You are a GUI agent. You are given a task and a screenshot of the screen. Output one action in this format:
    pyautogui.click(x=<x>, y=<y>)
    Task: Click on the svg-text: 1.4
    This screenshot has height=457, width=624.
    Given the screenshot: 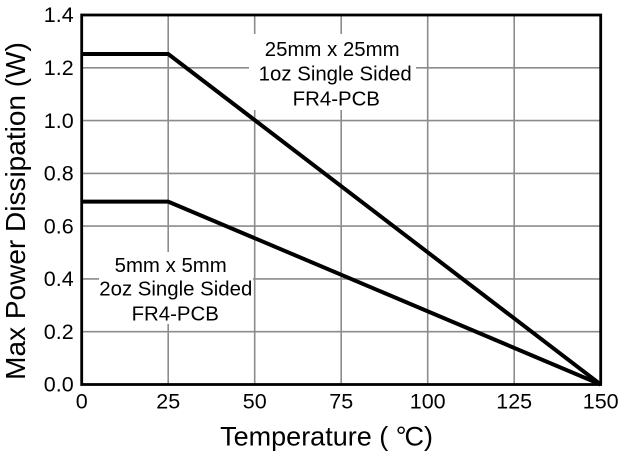 What is the action you would take?
    pyautogui.click(x=59, y=15)
    